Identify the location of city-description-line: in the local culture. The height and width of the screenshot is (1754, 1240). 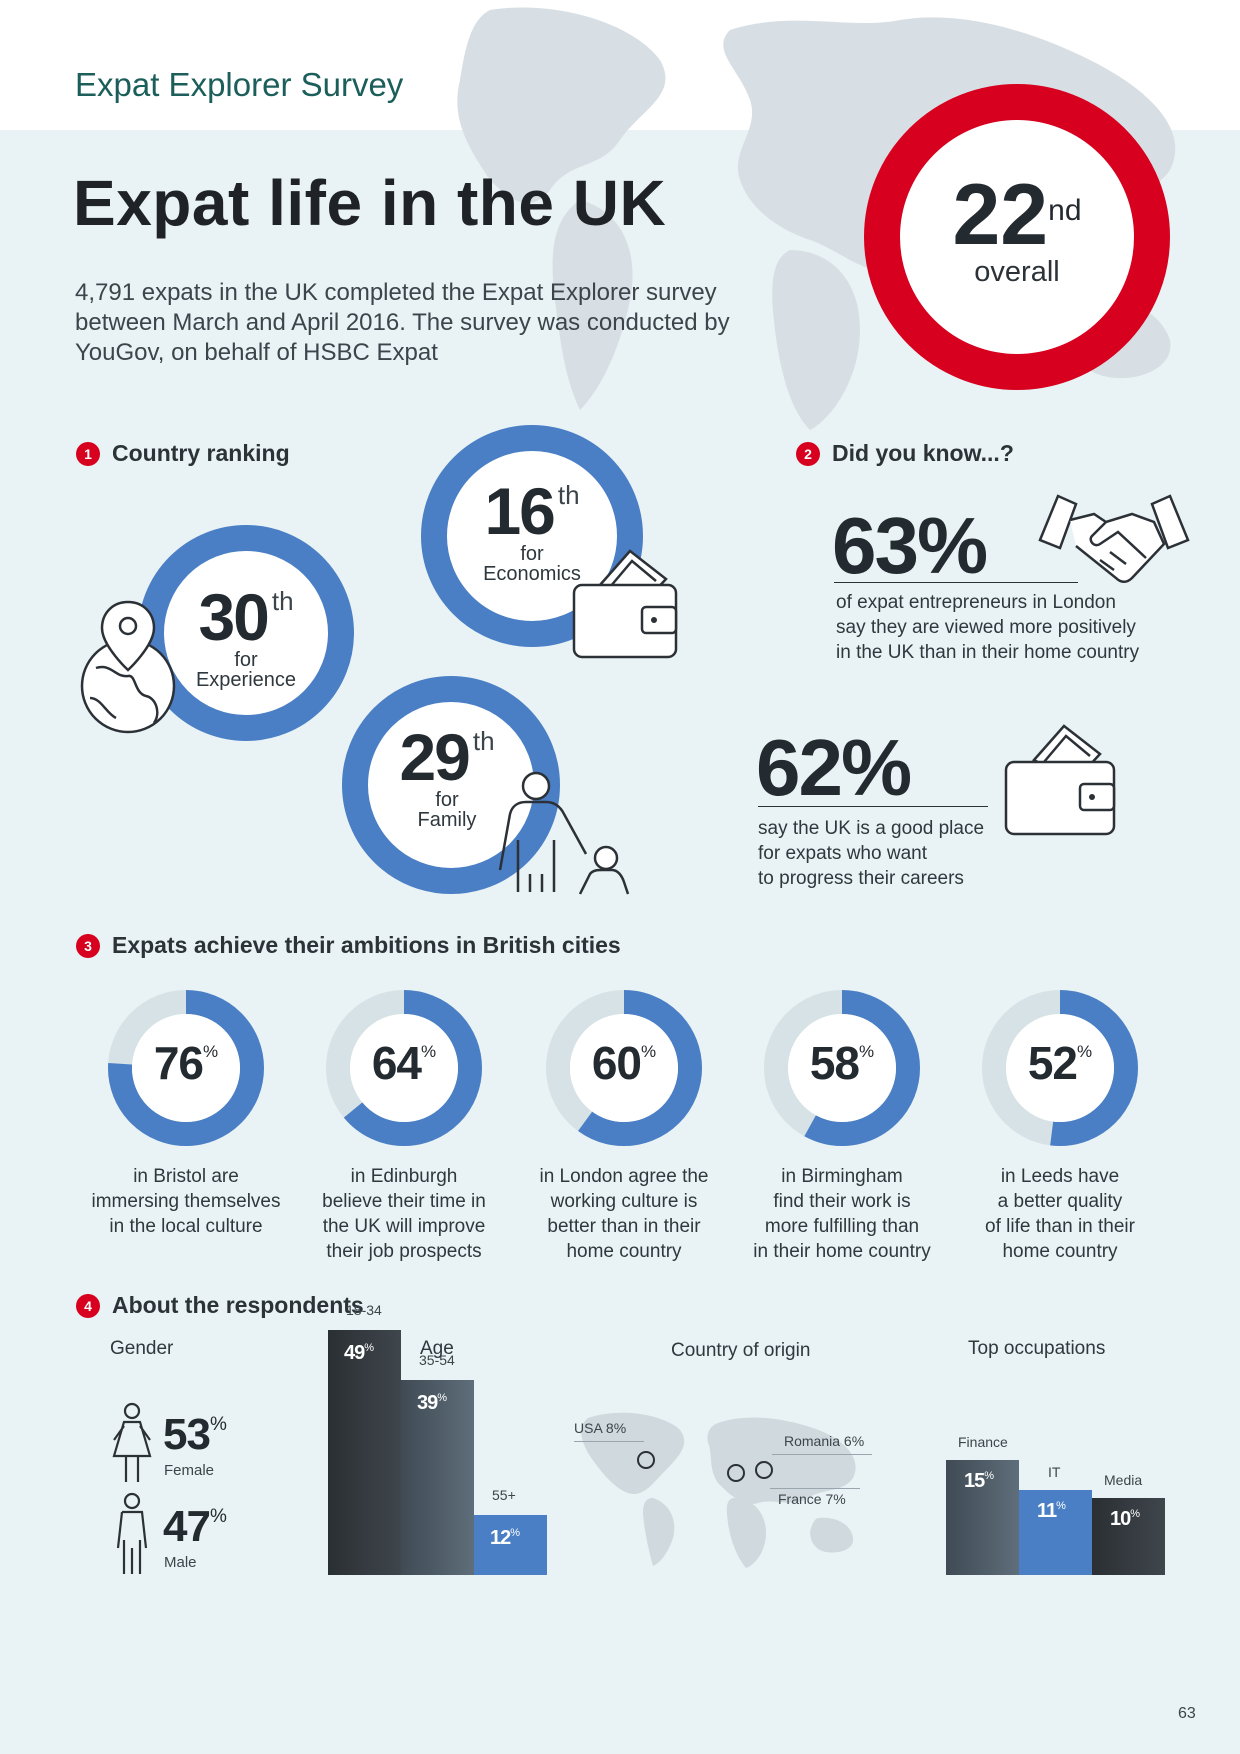
(186, 1226).